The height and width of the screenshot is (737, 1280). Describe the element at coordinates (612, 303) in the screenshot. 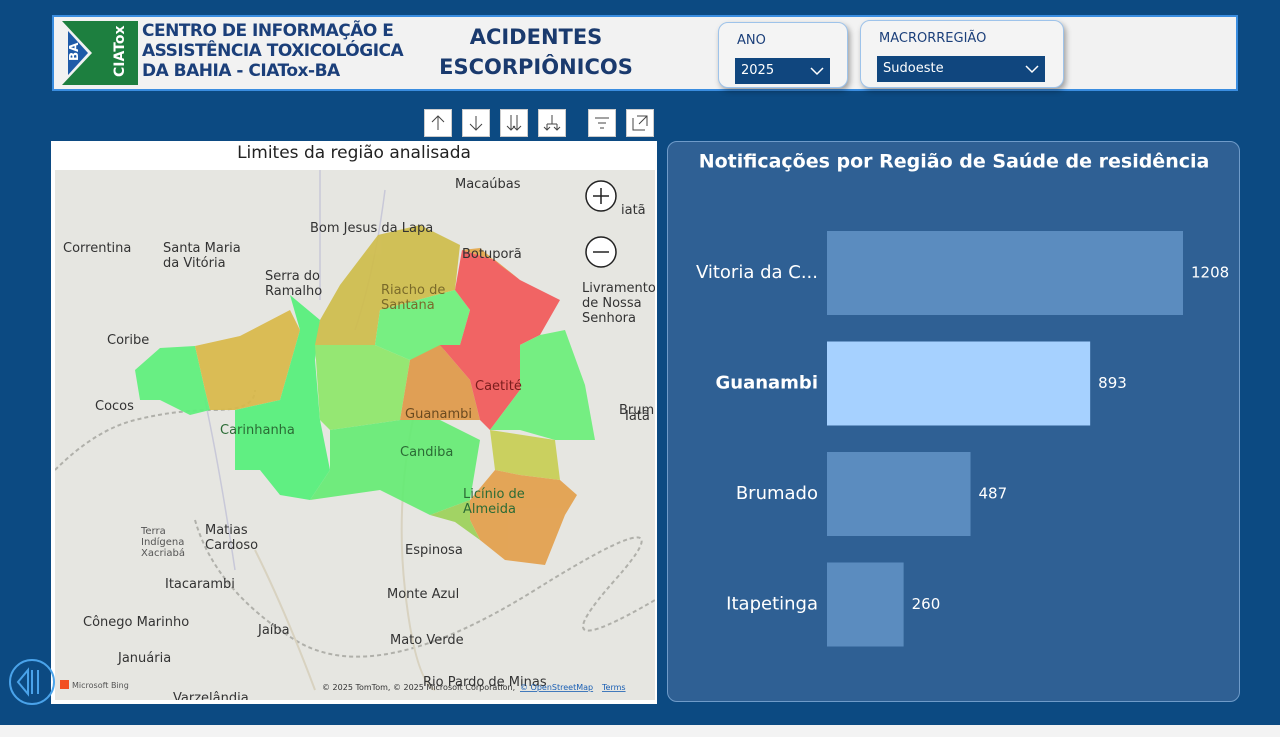

I see `place-label: de Nossa` at that location.